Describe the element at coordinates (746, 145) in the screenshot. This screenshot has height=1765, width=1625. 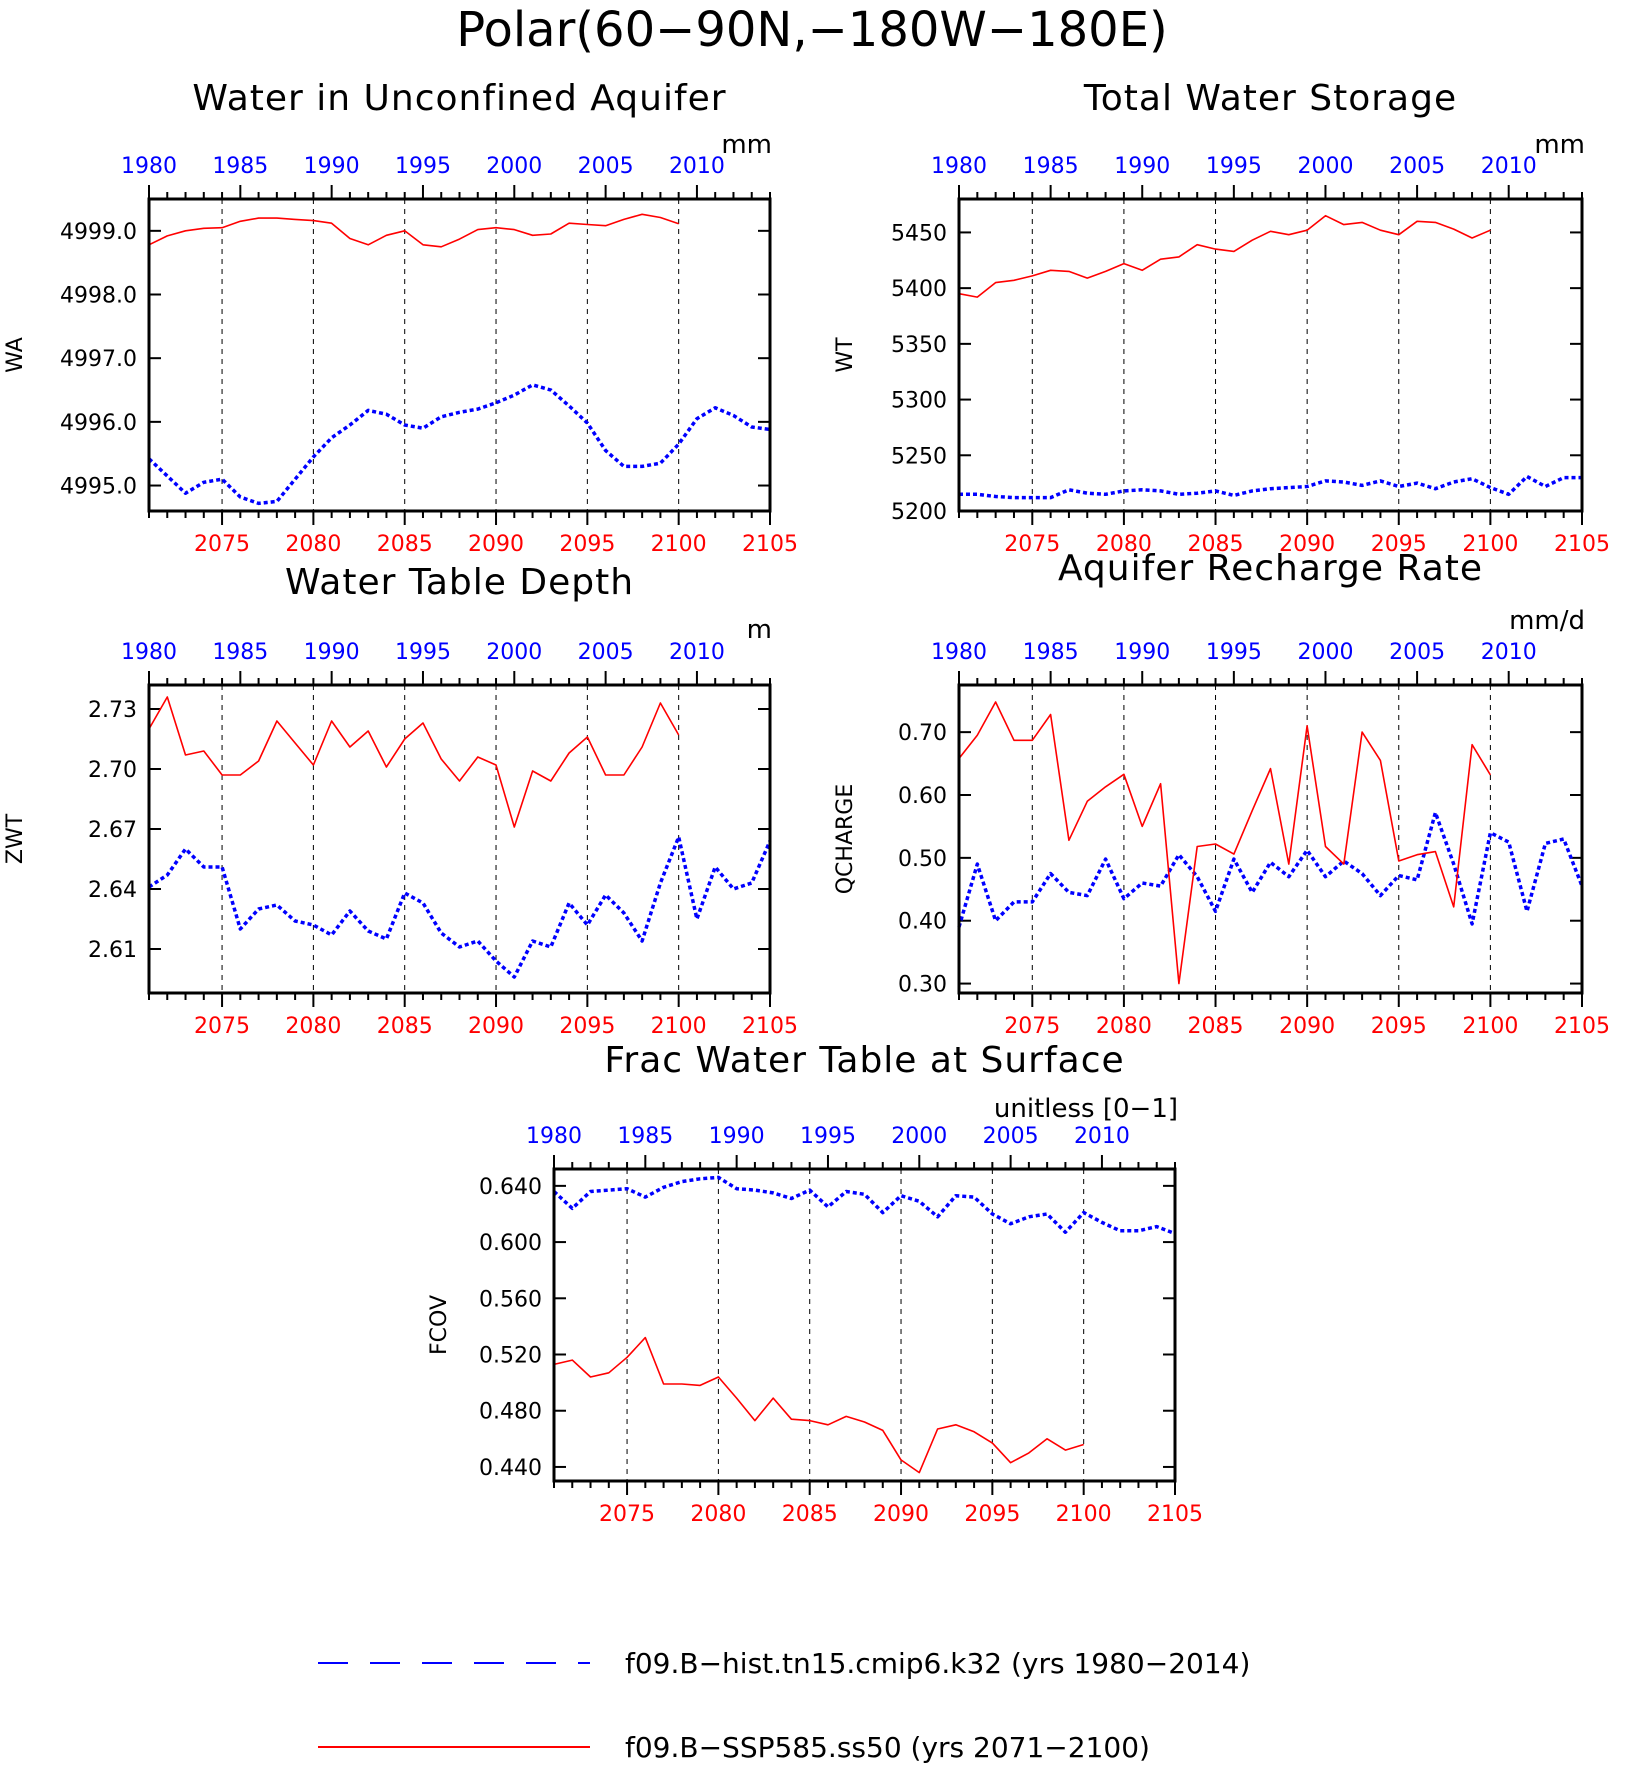
I see `units-label: mm` at that location.